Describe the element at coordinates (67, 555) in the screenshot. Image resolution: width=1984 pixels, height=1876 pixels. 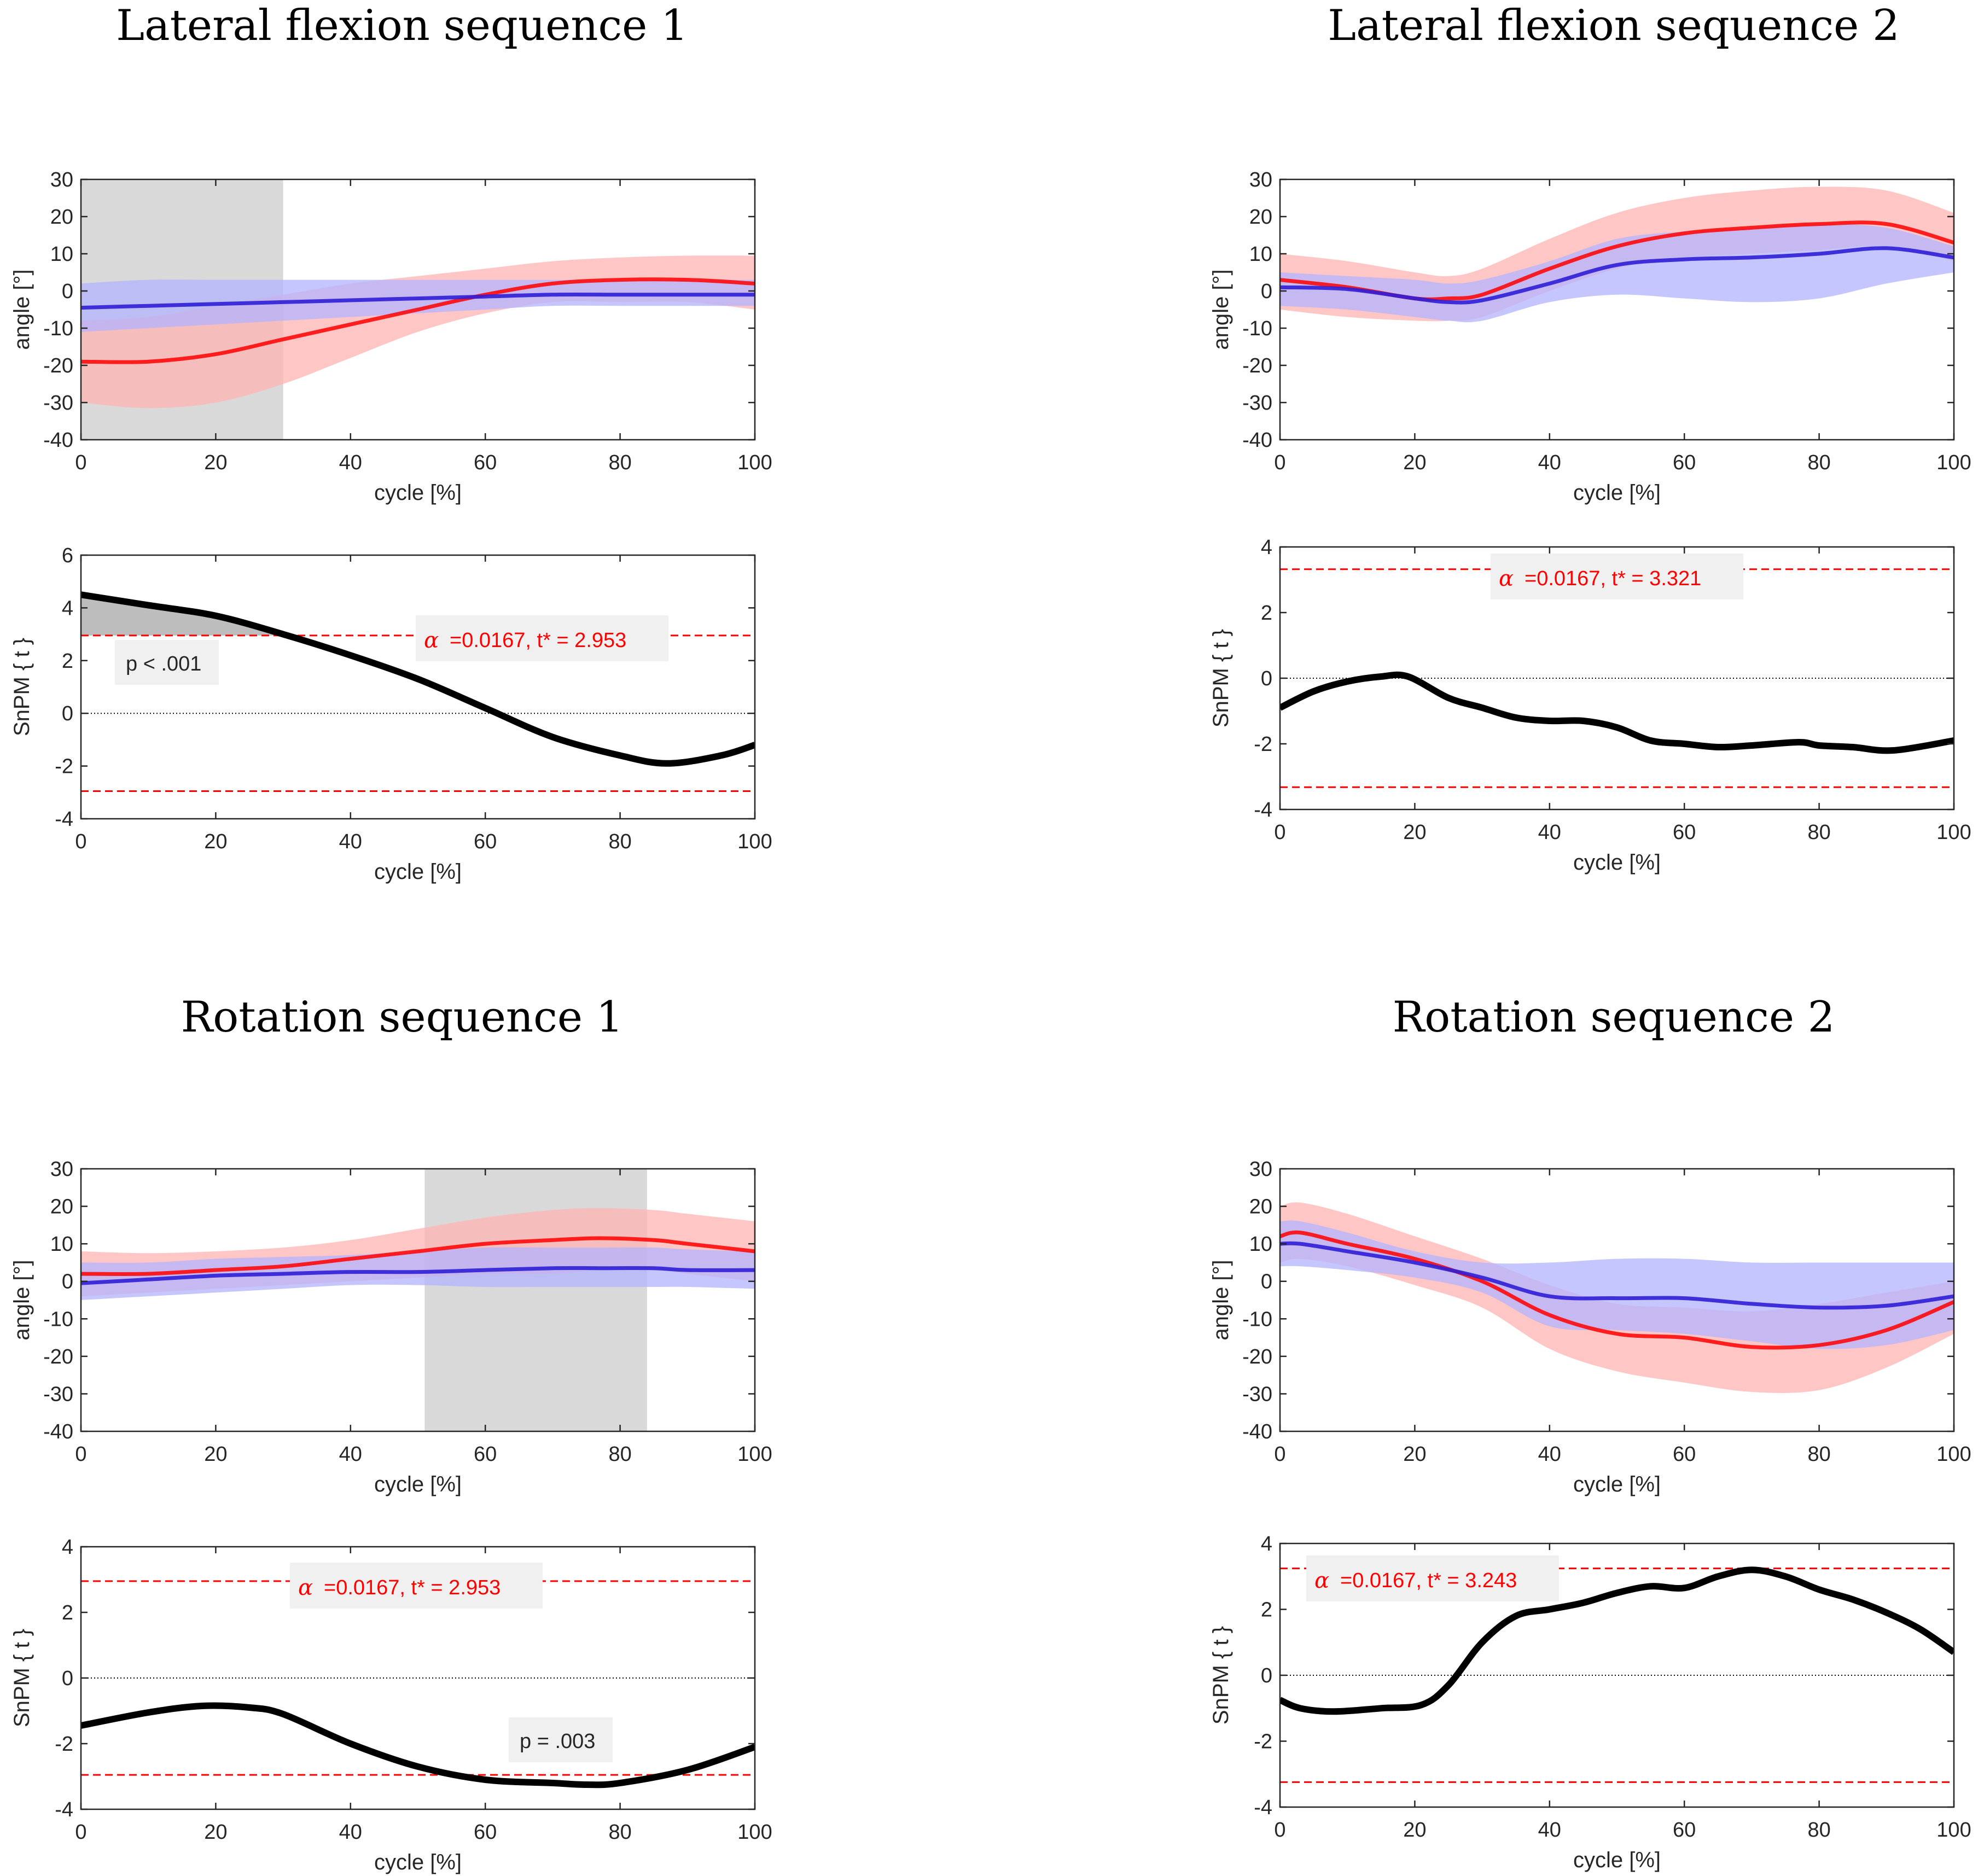
I see `y-tick-label: 6` at that location.